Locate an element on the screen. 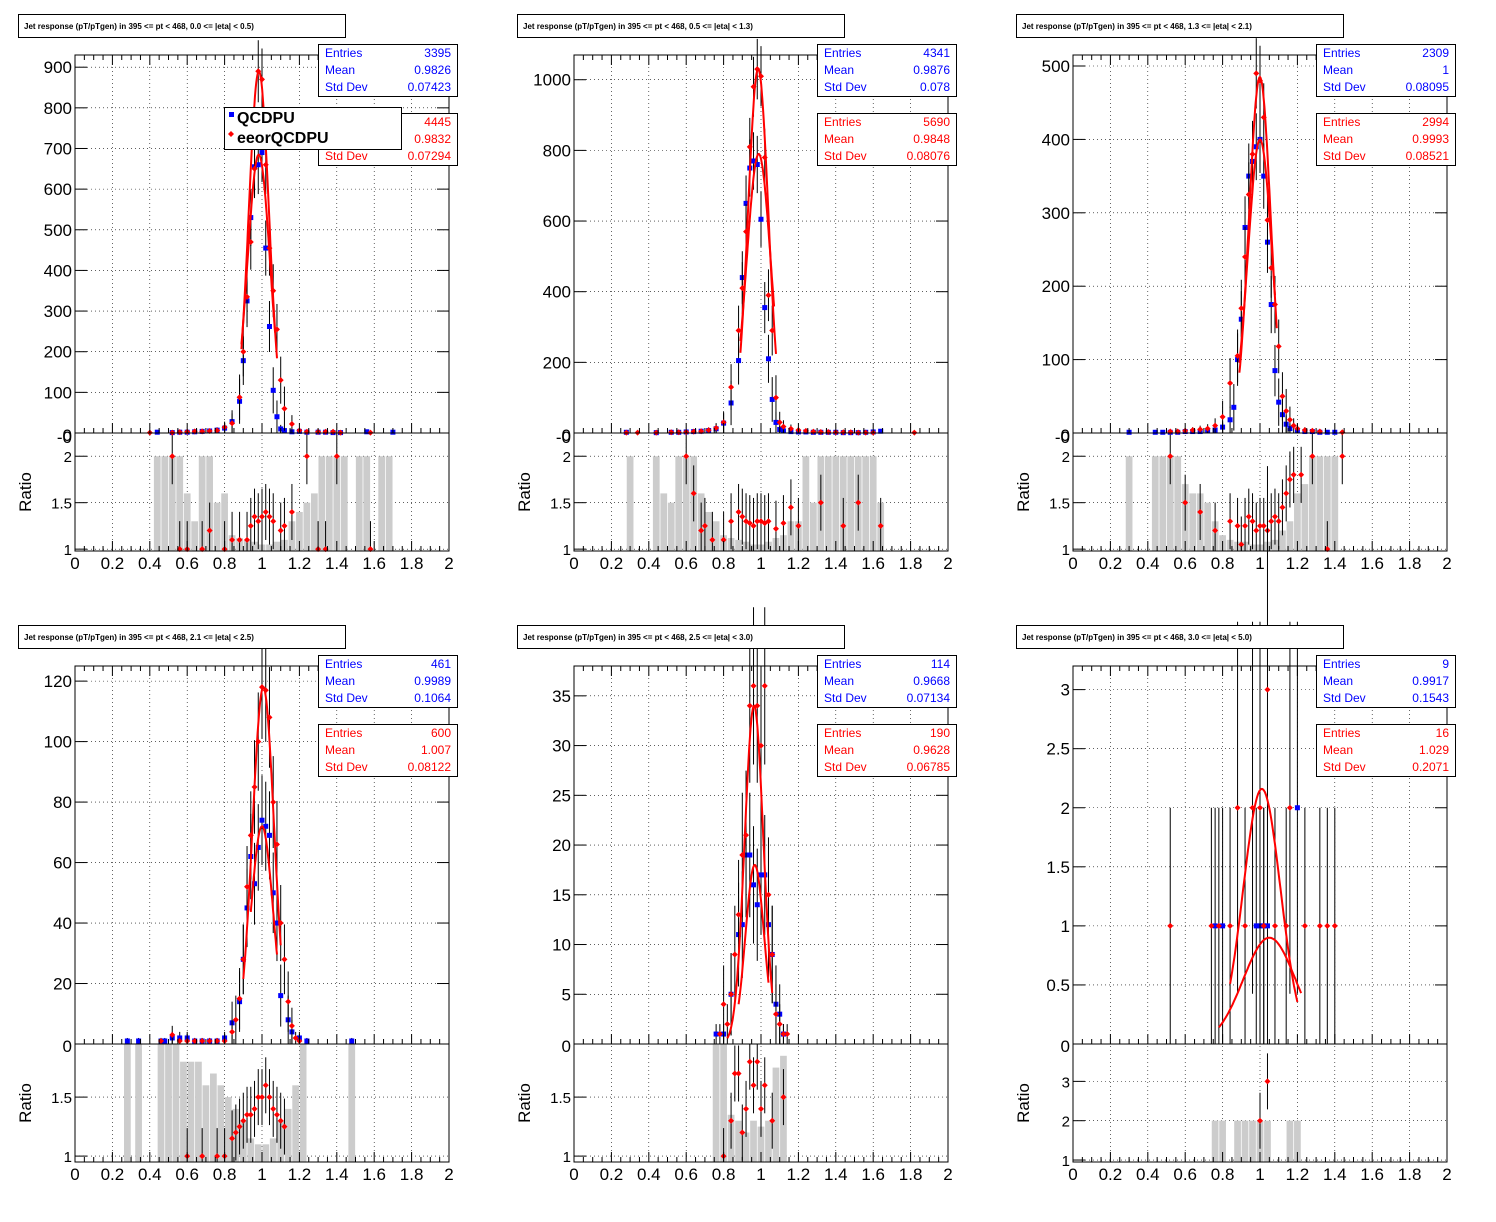  ratio-tick-label: 1.5 is located at coordinates (560, 1098).